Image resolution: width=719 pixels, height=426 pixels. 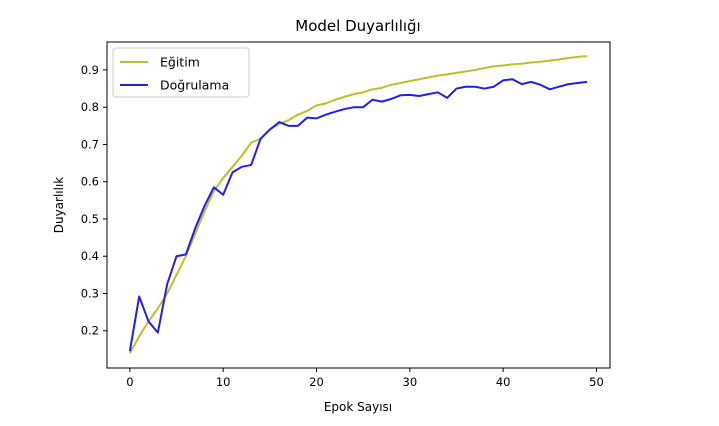 What do you see at coordinates (59, 205) in the screenshot?
I see `y-axis-label: Duyarlılık` at bounding box center [59, 205].